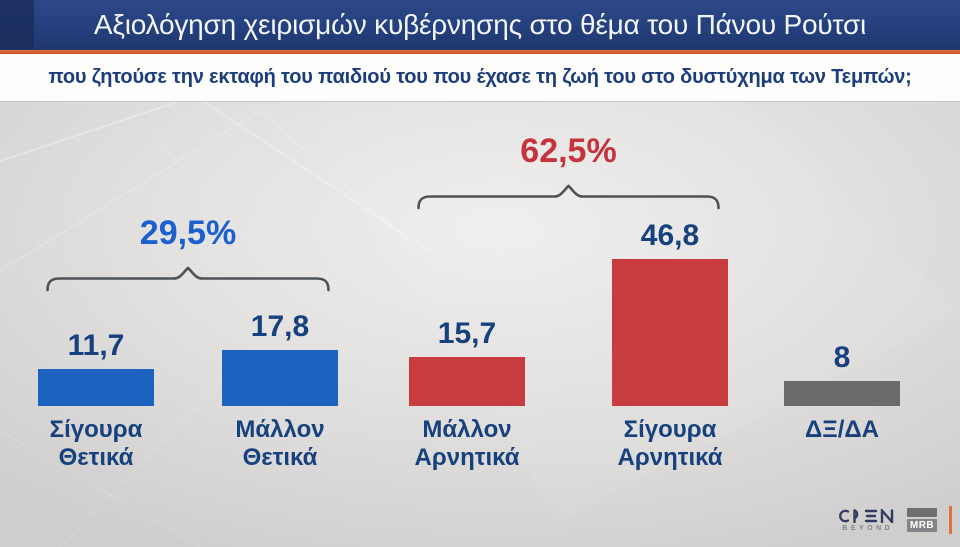 This screenshot has height=547, width=960. What do you see at coordinates (467, 333) in the screenshot?
I see `bar-value-label: 15,7` at bounding box center [467, 333].